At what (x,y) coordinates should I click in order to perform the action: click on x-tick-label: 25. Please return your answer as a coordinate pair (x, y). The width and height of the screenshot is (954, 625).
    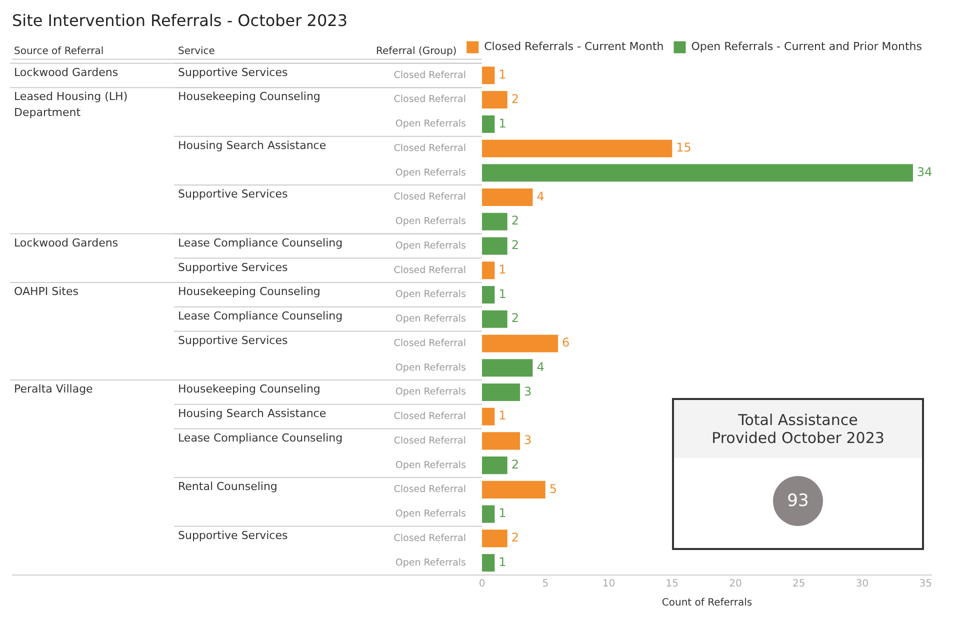
    Looking at the image, I should click on (799, 584).